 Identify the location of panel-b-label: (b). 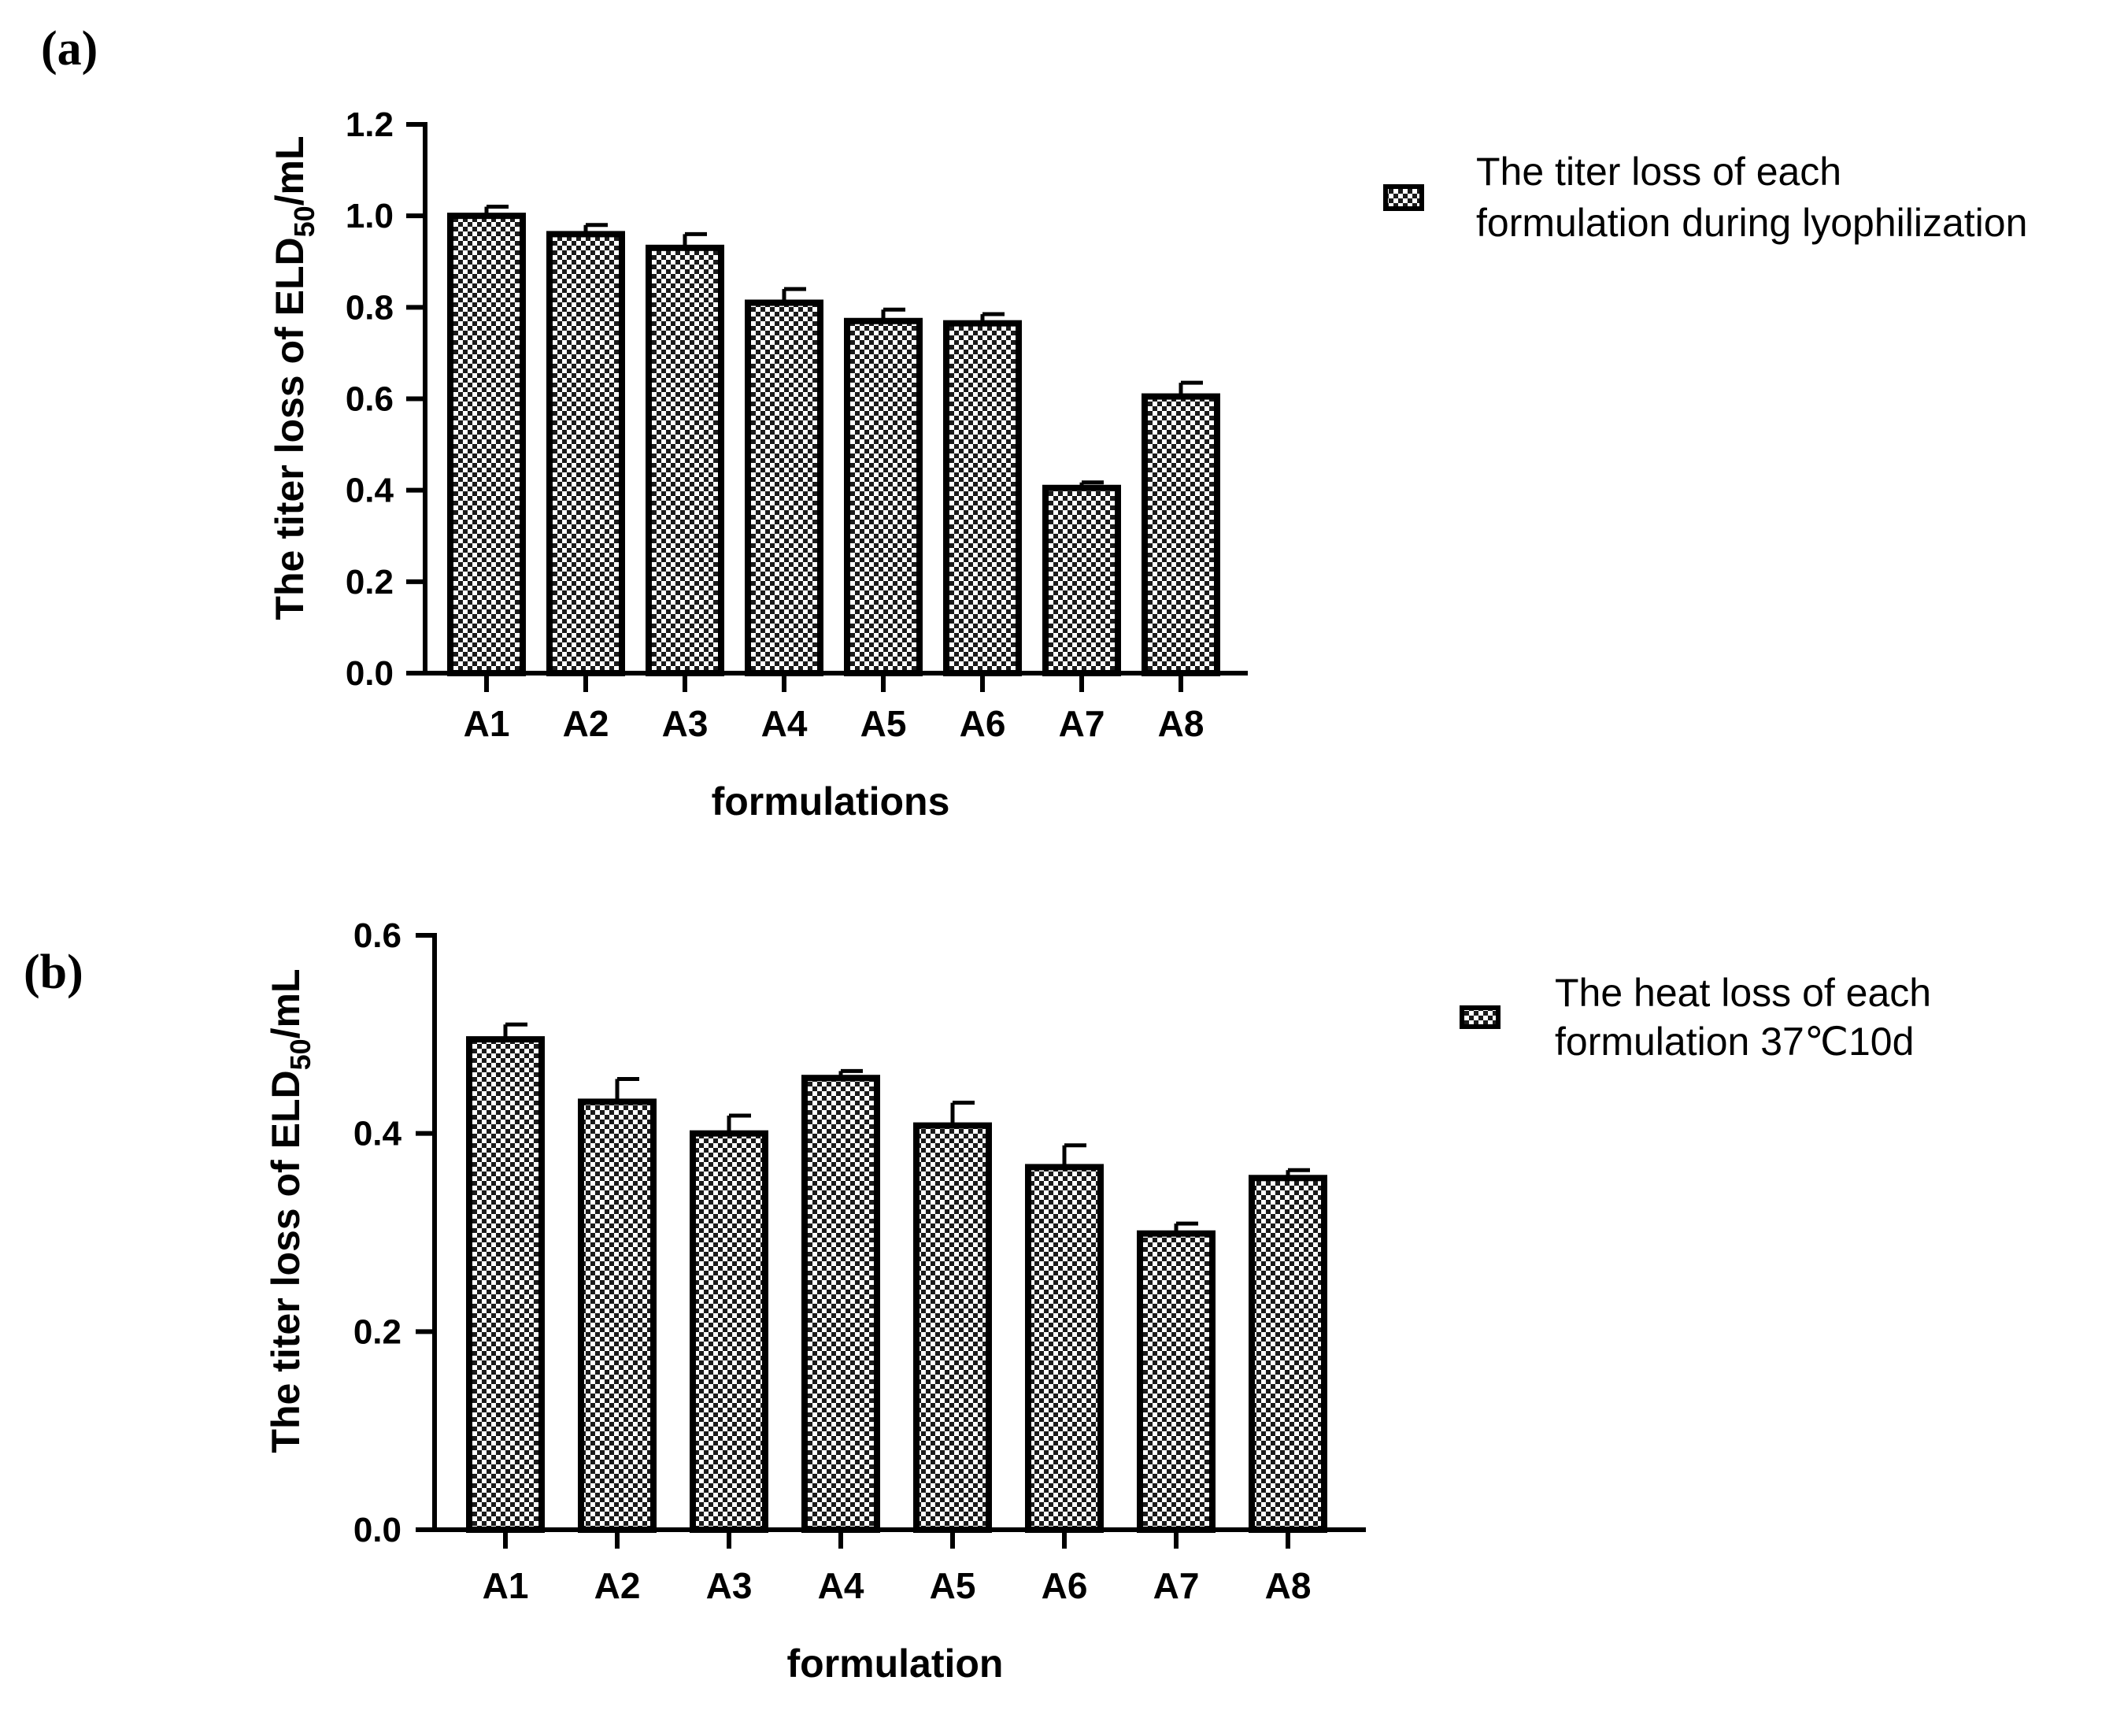
(54, 972).